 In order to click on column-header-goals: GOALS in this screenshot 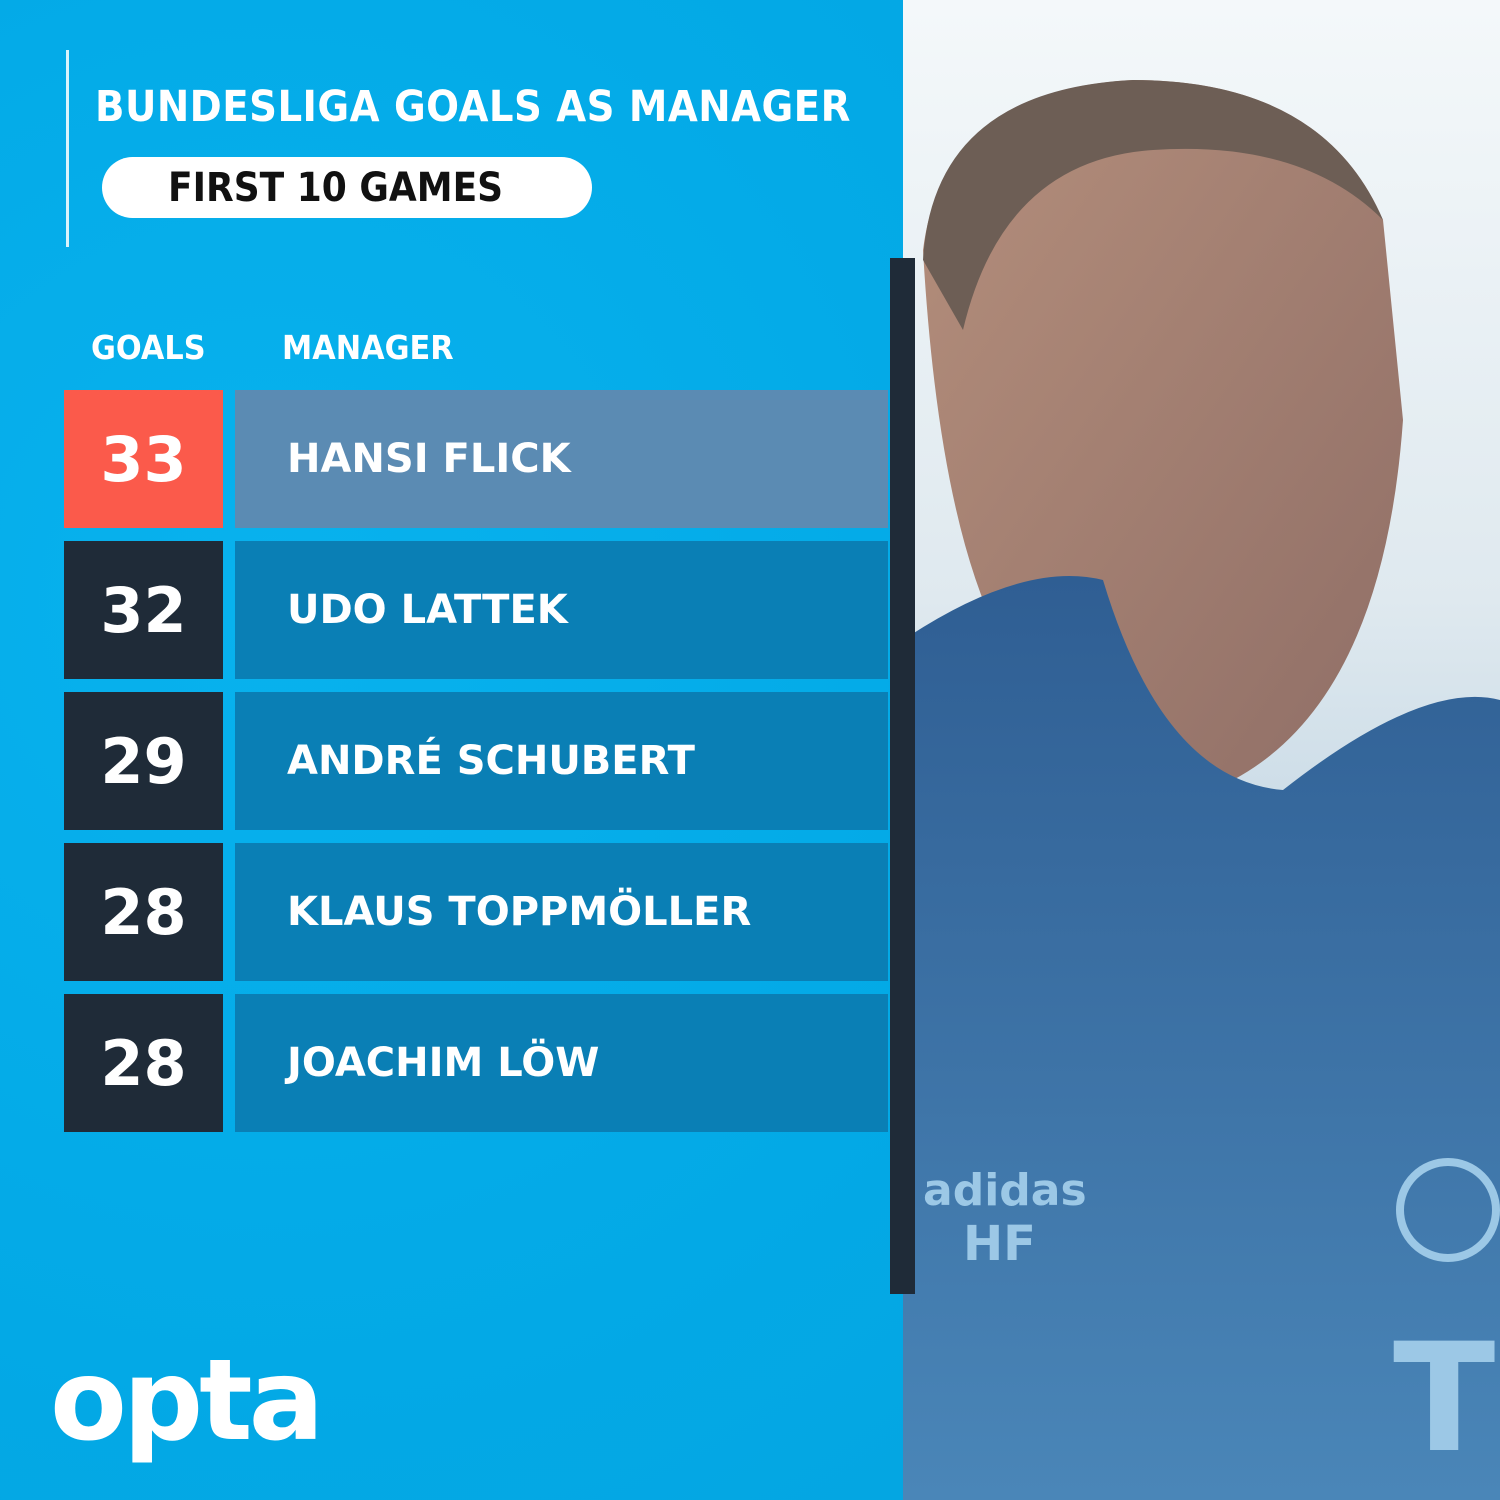, I will do `click(148, 347)`.